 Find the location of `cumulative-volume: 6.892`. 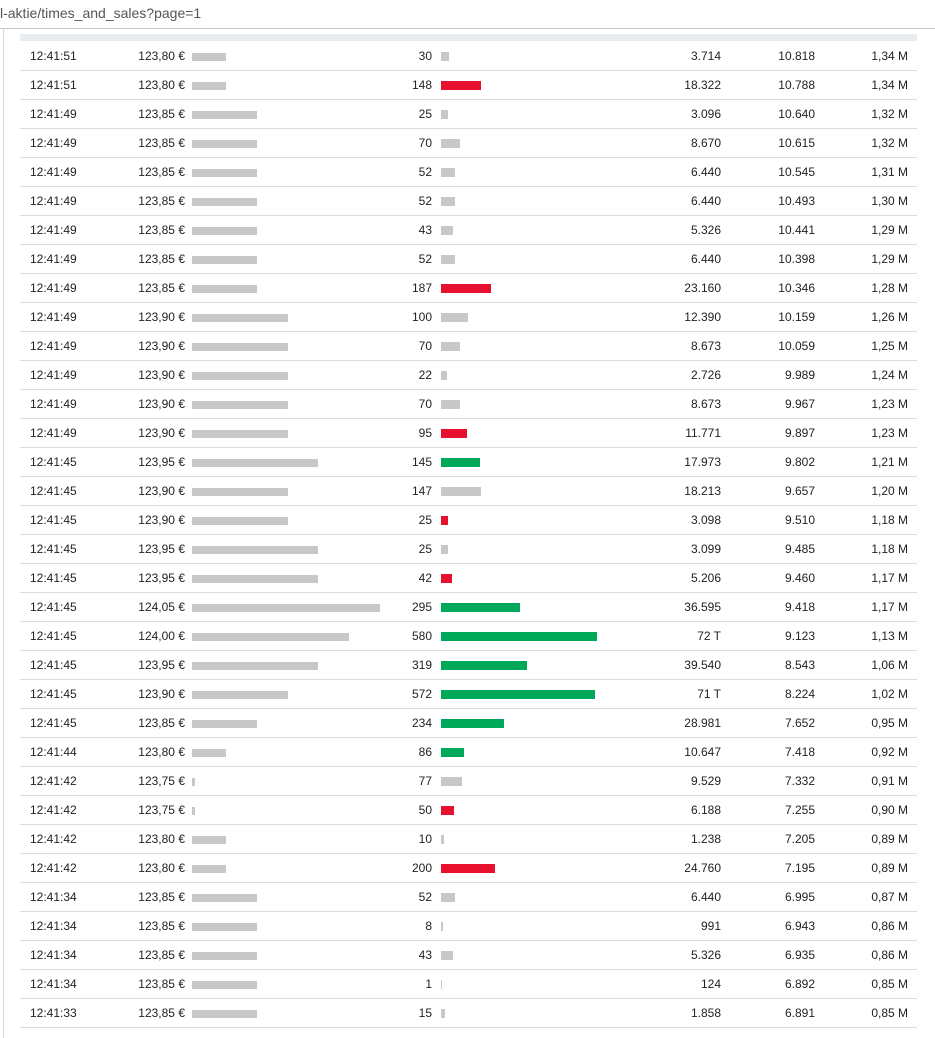

cumulative-volume: 6.892 is located at coordinates (799, 984).